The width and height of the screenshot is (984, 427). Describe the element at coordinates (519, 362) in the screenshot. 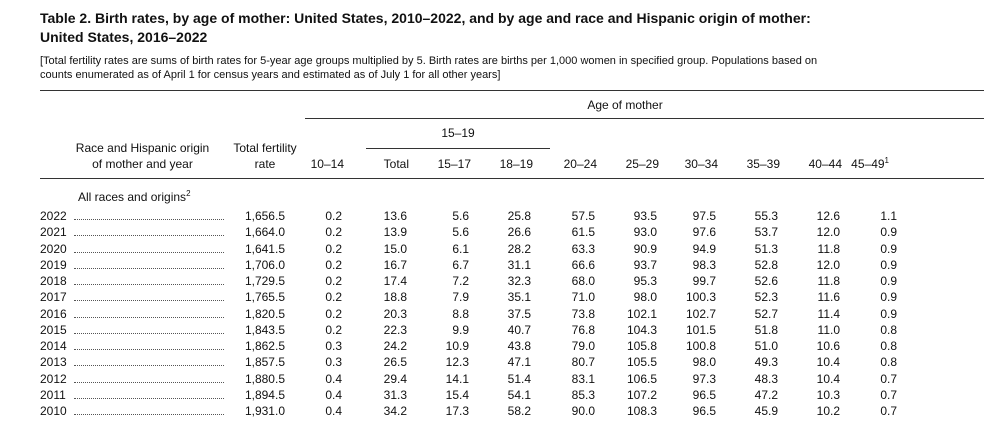

I see `cell: 47.1` at that location.